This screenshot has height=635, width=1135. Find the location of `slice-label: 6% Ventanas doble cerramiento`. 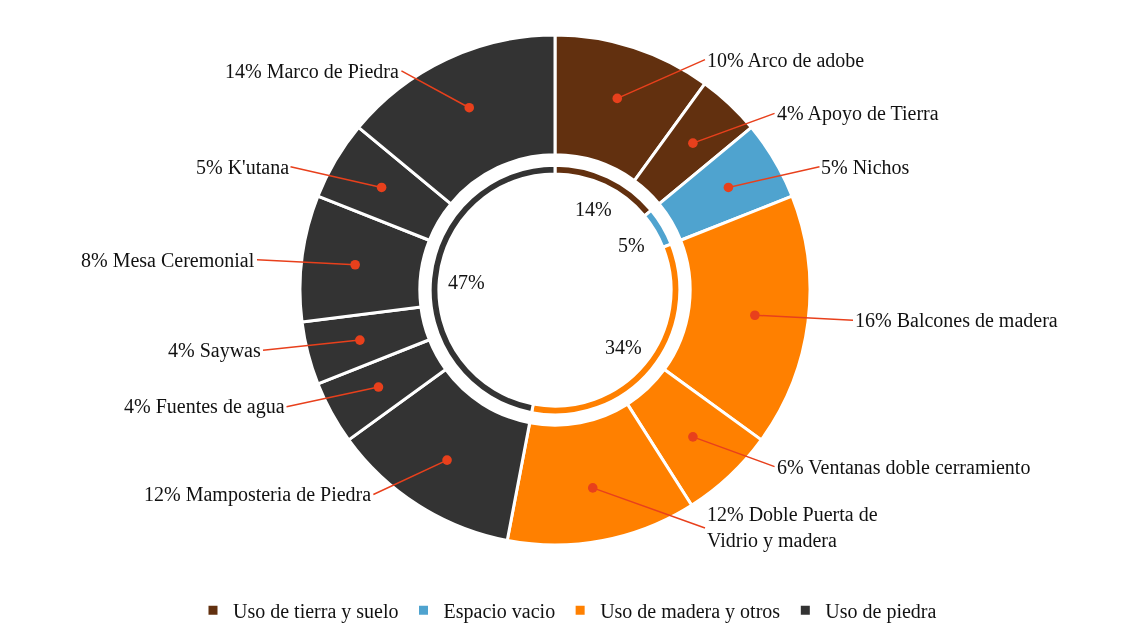

slice-label: 6% Ventanas doble cerramiento is located at coordinates (904, 467).